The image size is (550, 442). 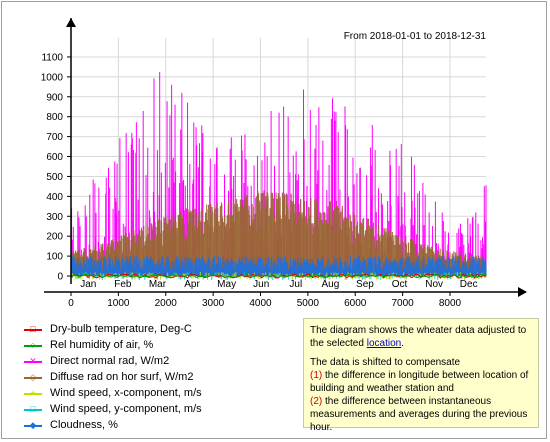 What do you see at coordinates (400, 284) in the screenshot?
I see `month-label: Oct` at bounding box center [400, 284].